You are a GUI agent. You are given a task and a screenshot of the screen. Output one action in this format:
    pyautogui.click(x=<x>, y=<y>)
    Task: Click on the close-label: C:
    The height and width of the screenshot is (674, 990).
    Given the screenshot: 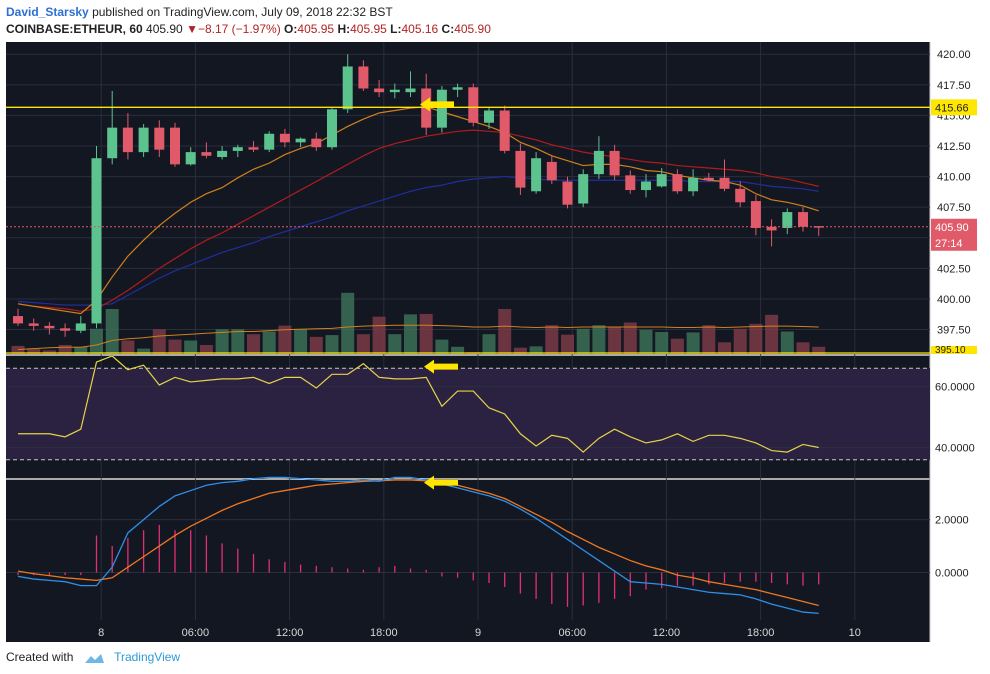 What is the action you would take?
    pyautogui.click(x=448, y=29)
    